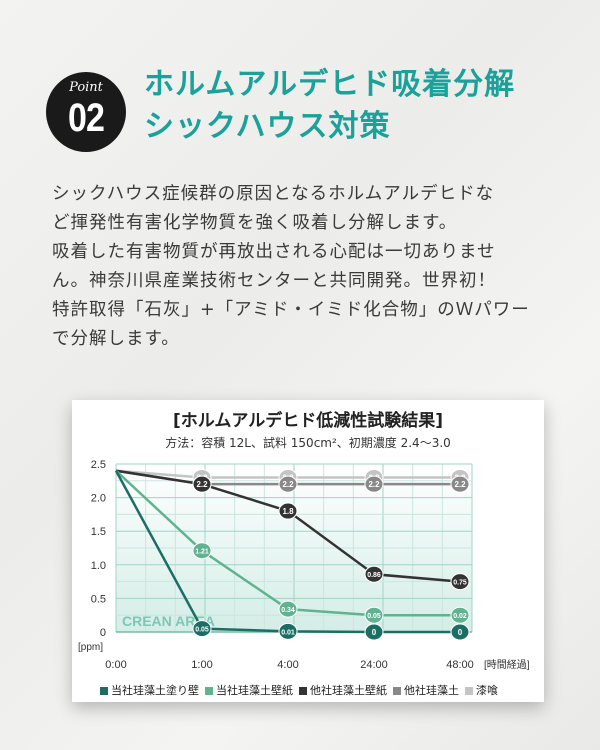 The image size is (600, 750). What do you see at coordinates (507, 664) in the screenshot?
I see `x-axis-label: [時間経過]` at bounding box center [507, 664].